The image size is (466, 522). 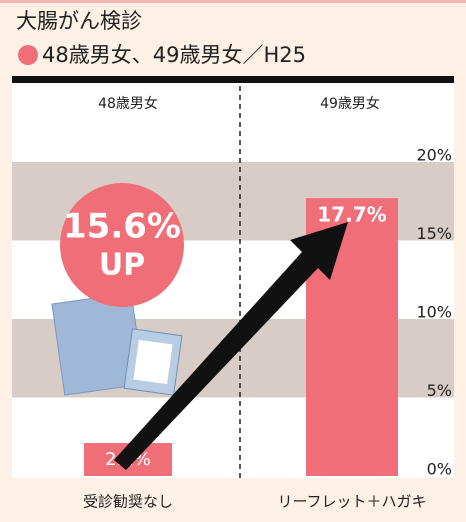 I want to click on annotation-text: 15.6%, so click(x=122, y=227).